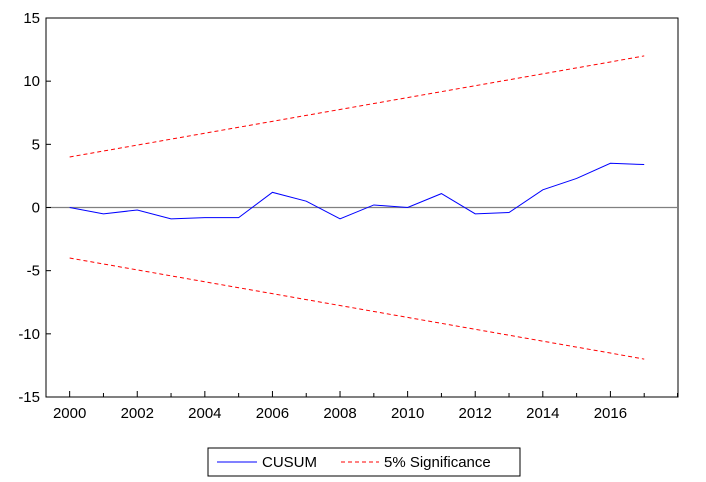 The height and width of the screenshot is (482, 706). What do you see at coordinates (137, 413) in the screenshot?
I see `x-tick-label: 2002` at bounding box center [137, 413].